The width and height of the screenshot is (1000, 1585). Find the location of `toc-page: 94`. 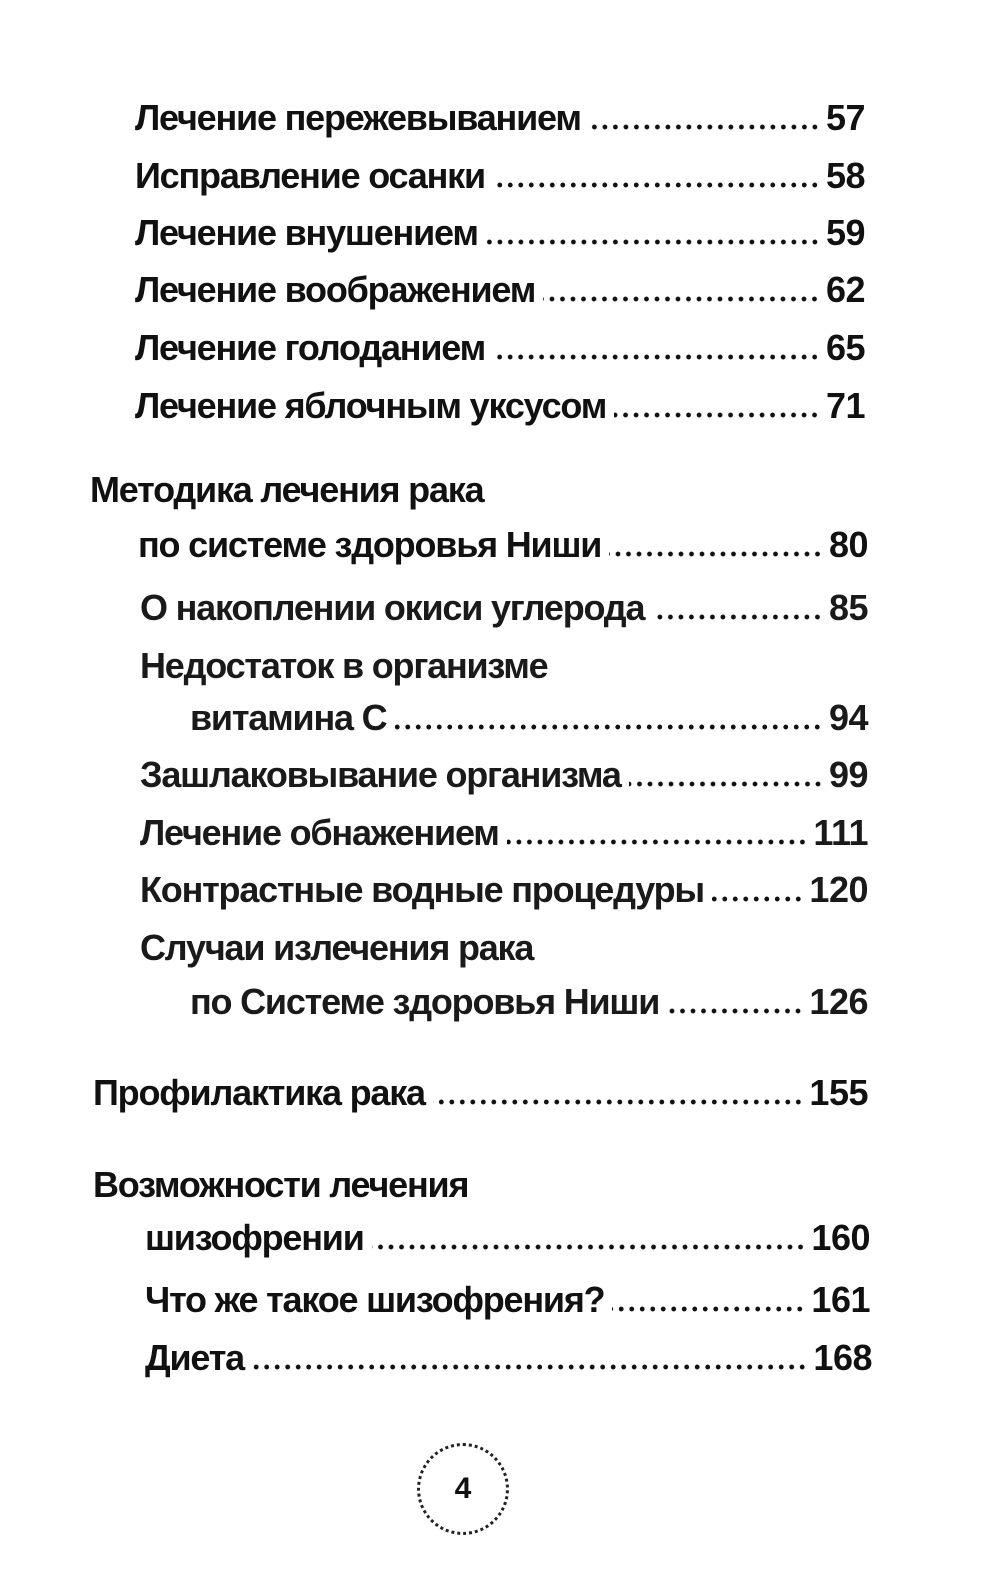

toc-page: 94 is located at coordinates (848, 717).